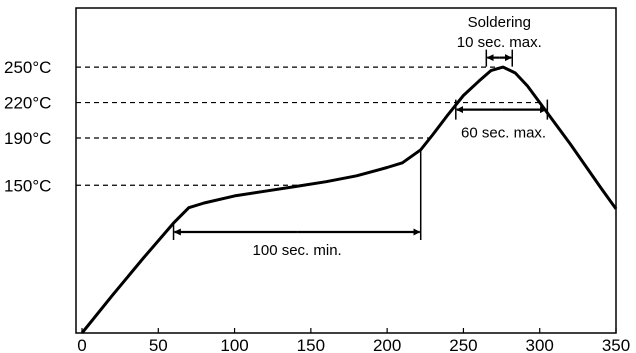 This screenshot has width=636, height=353. I want to click on x-tick-label: 150, so click(311, 344).